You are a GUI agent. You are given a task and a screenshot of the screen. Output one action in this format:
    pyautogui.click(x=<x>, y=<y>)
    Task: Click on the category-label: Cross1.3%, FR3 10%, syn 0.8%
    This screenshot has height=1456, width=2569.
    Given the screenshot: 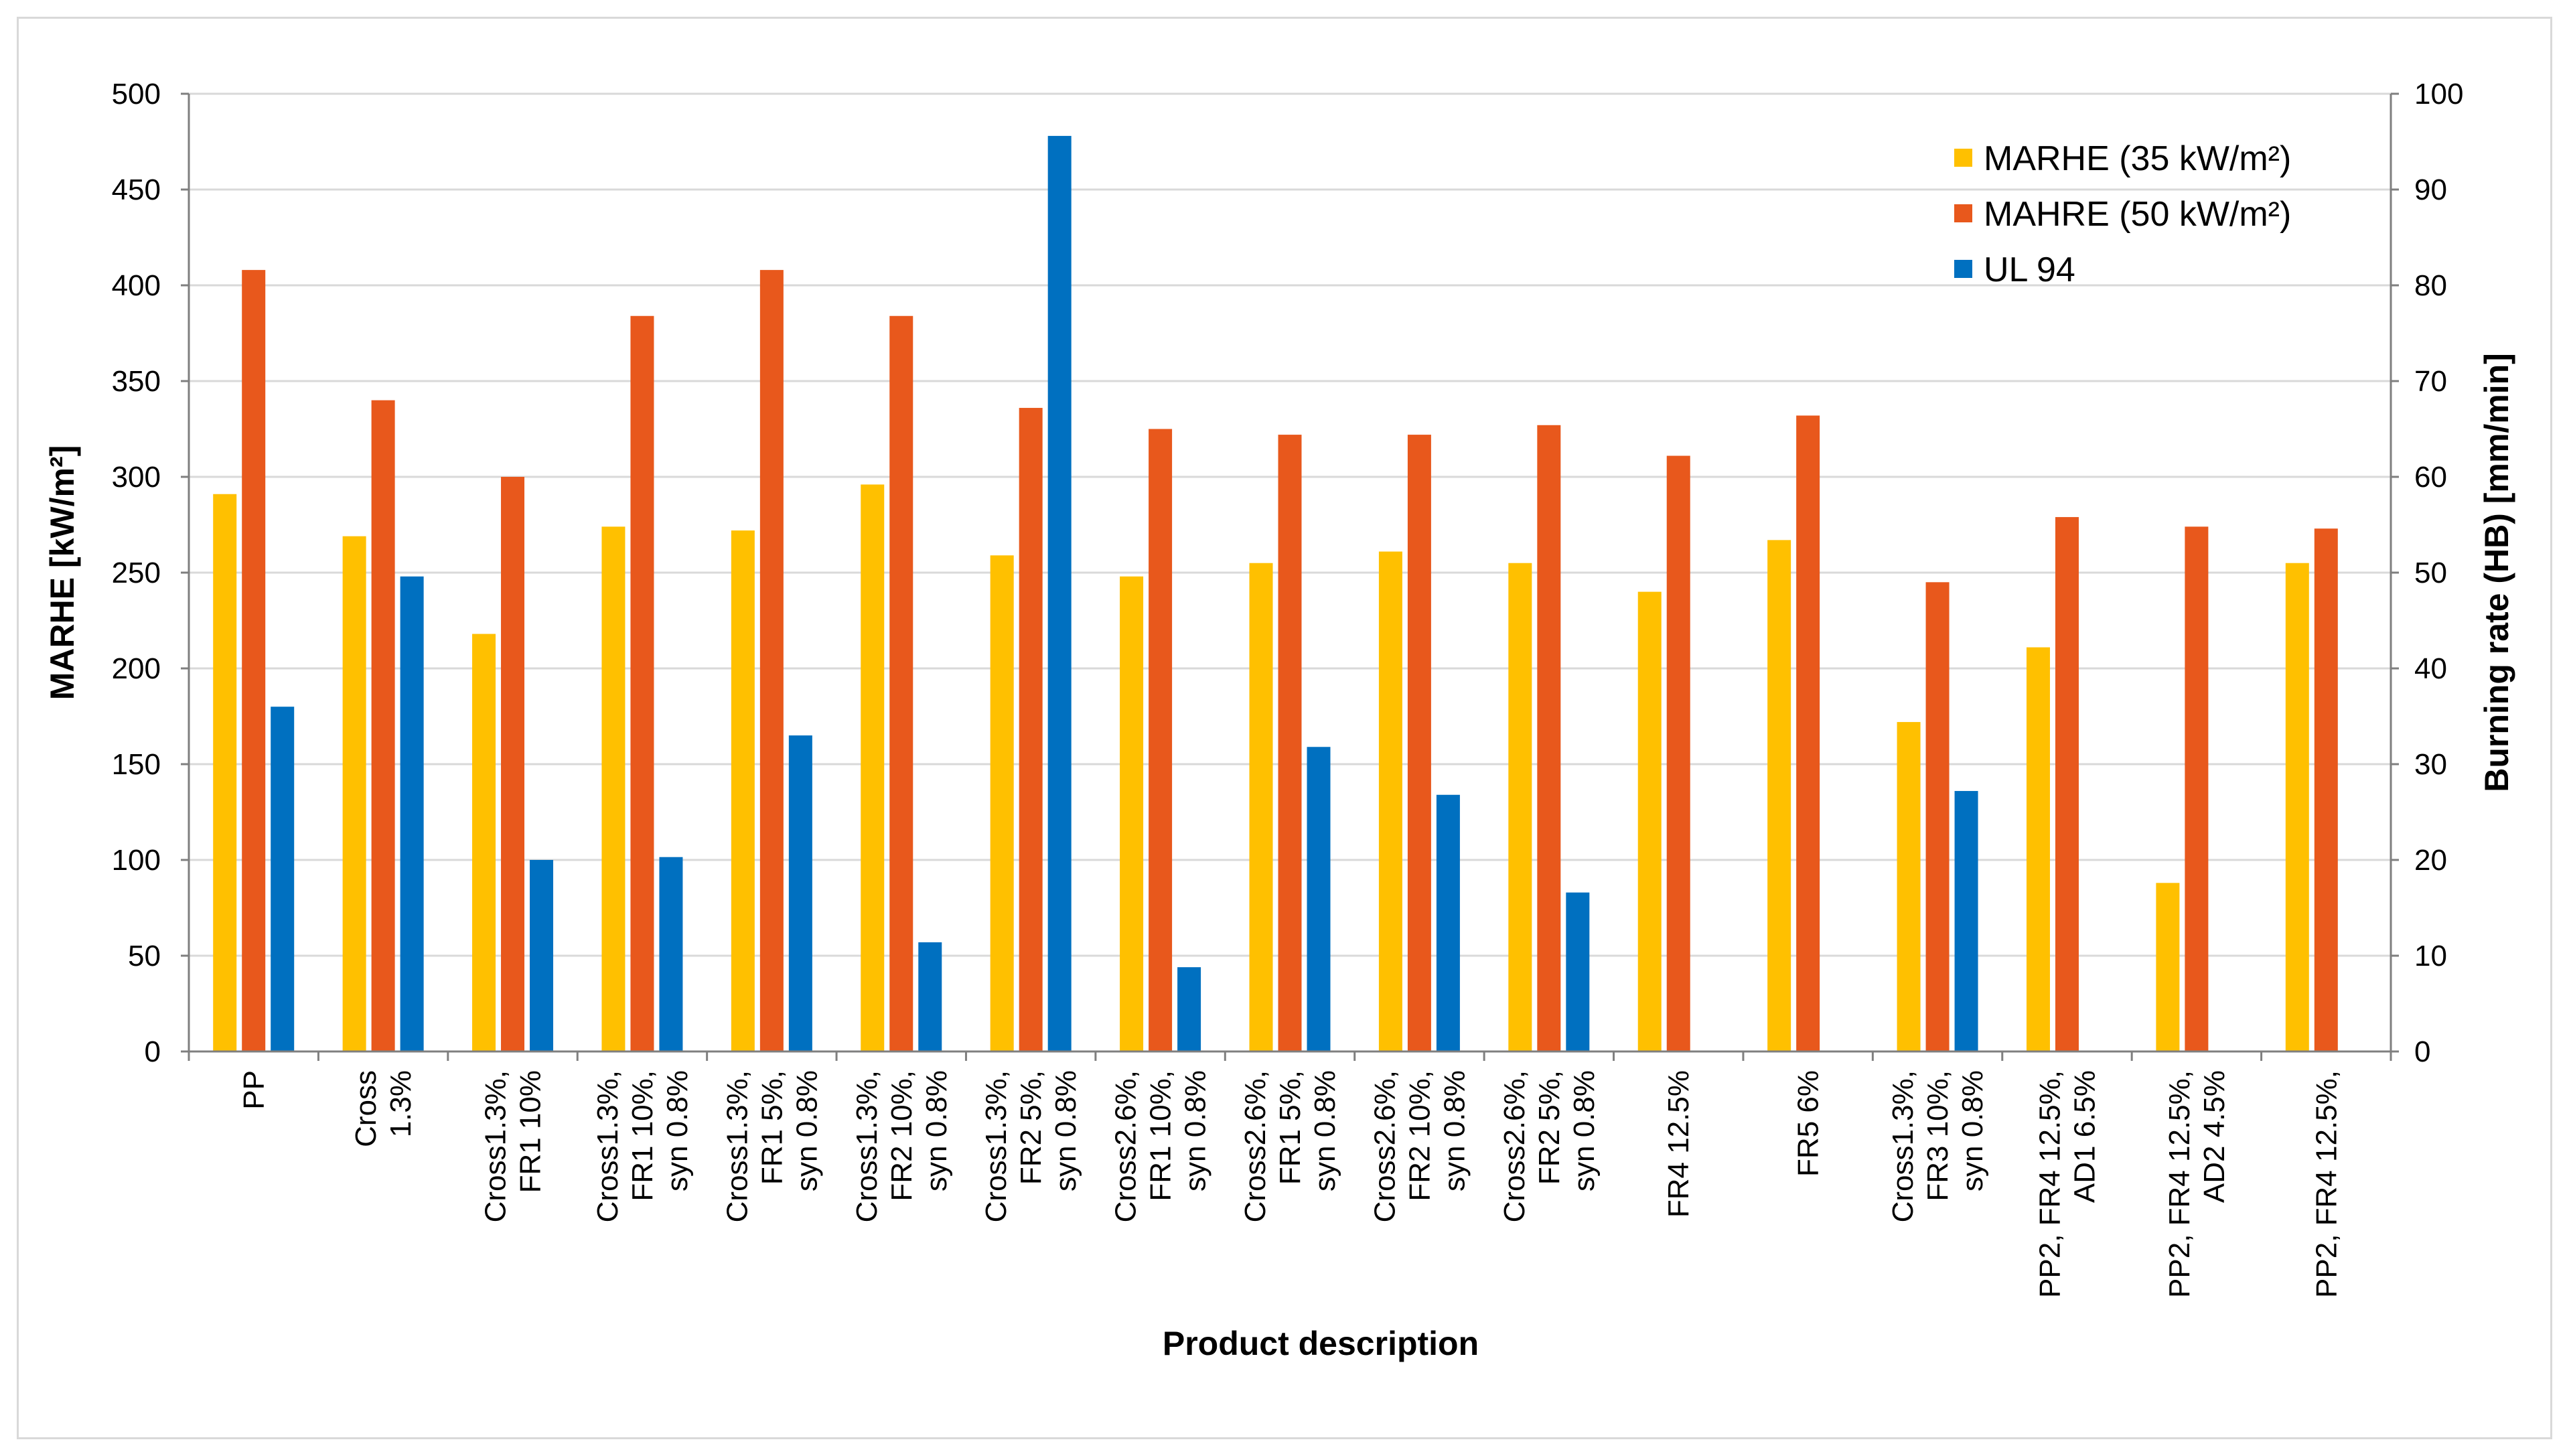 What is the action you would take?
    pyautogui.click(x=1938, y=1146)
    